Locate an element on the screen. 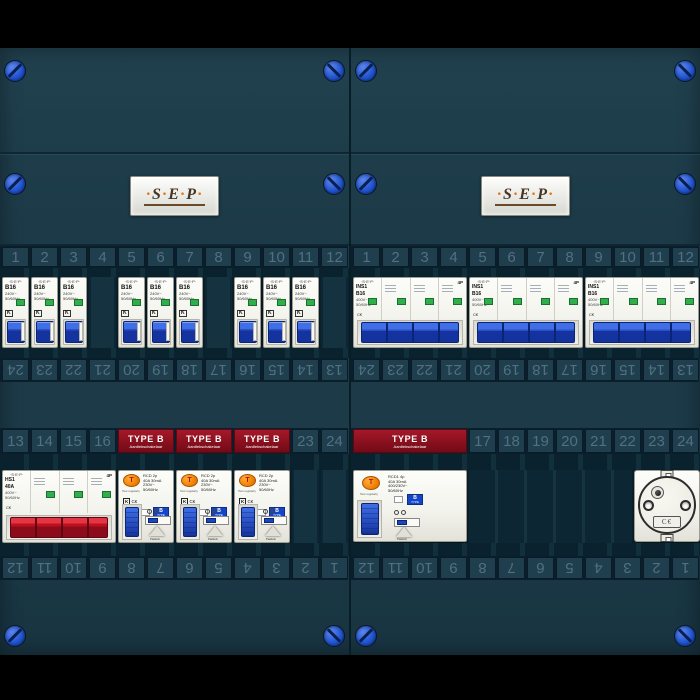  circuit-number-strip-top: 1 2 3 4 5 6 7 8 9 10 11 12 is located at coordinates (525, 257).